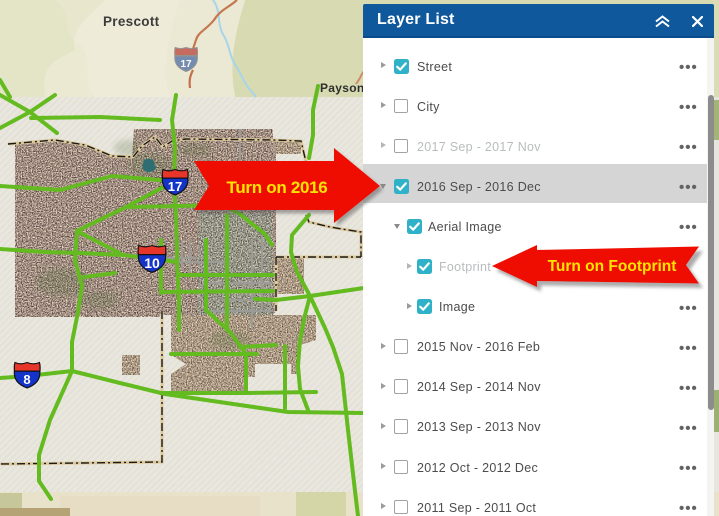  What do you see at coordinates (131, 21) in the screenshot?
I see `svg-text: Prescott` at bounding box center [131, 21].